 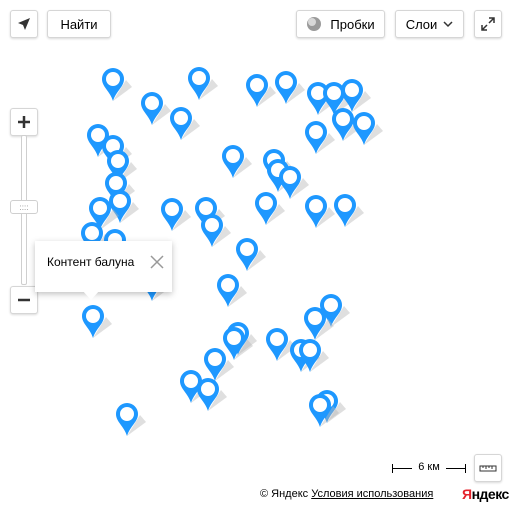 What do you see at coordinates (485, 494) in the screenshot?
I see `yandex-logo: Яндекс` at bounding box center [485, 494].